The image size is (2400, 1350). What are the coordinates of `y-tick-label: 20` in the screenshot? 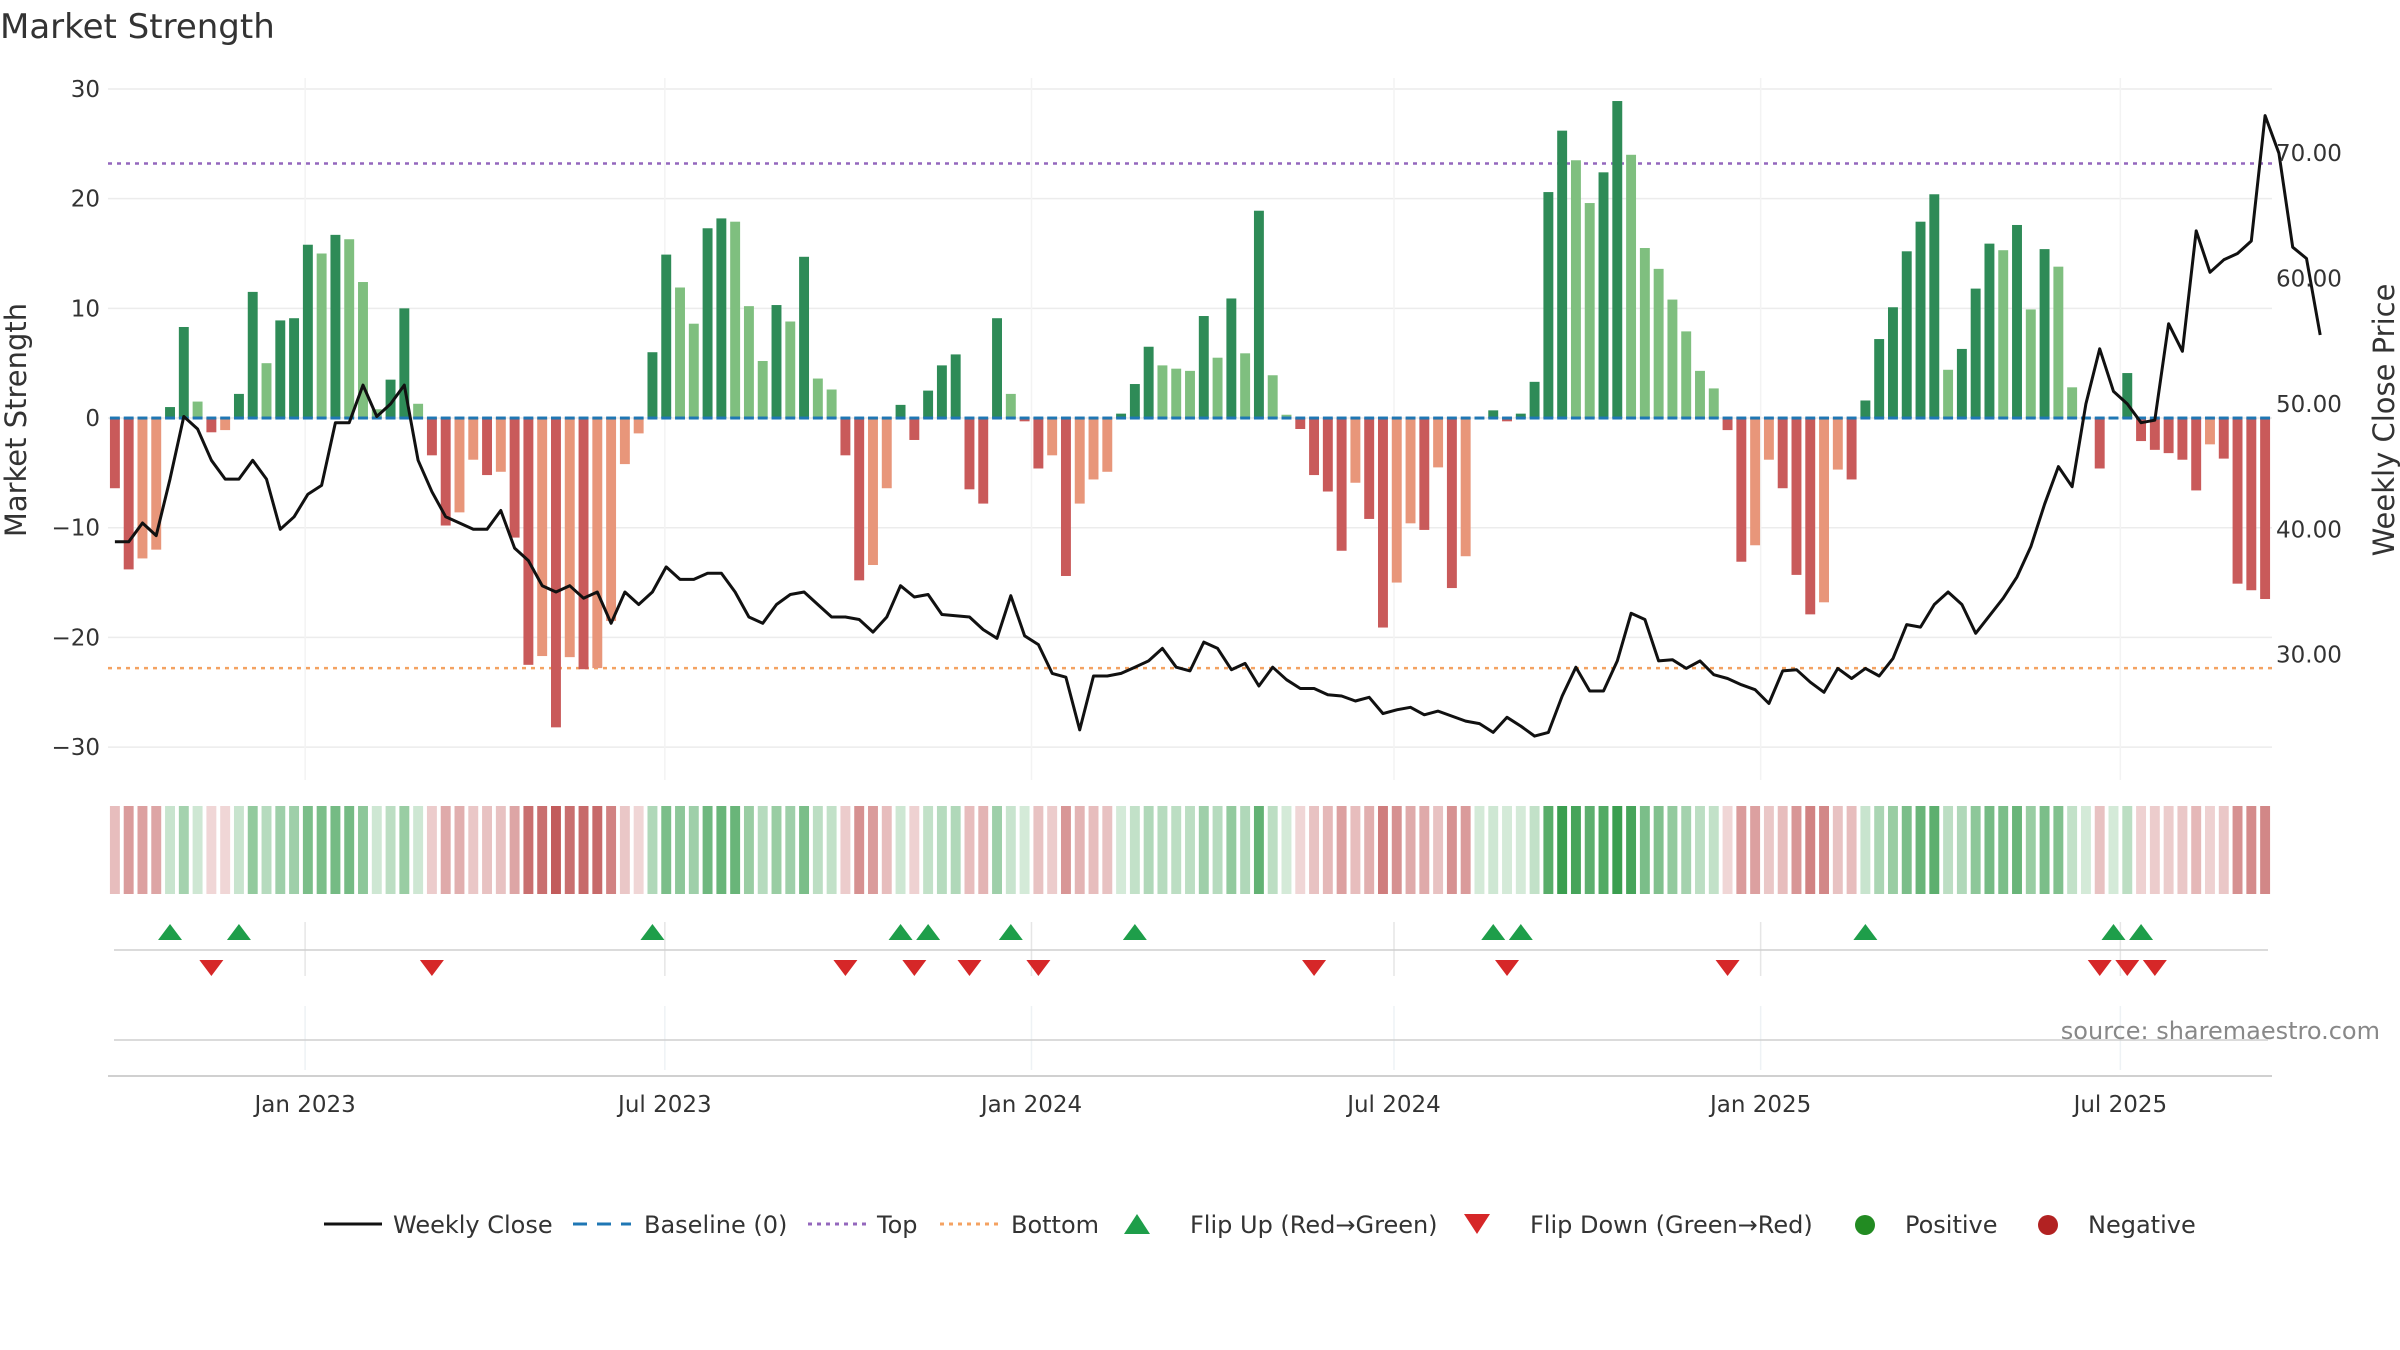 It's located at (85, 200).